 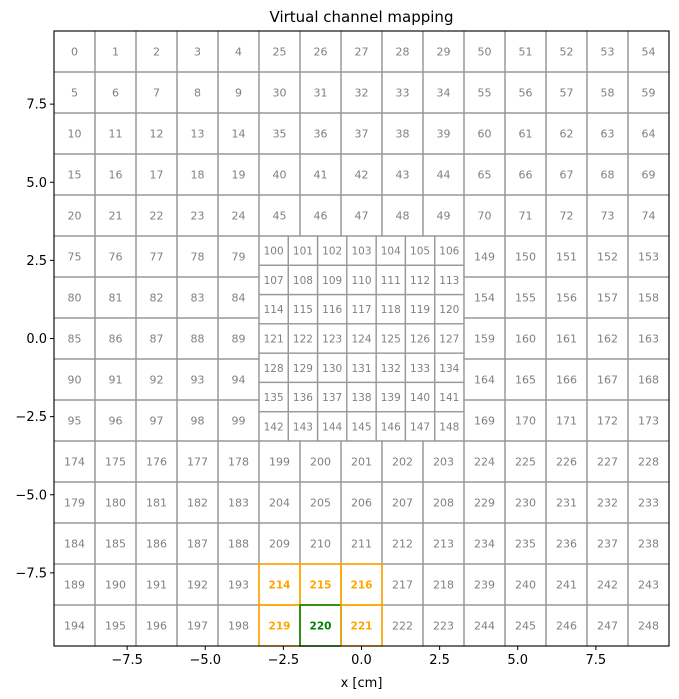 What do you see at coordinates (607, 585) in the screenshot?
I see `channel-label-242: 242` at bounding box center [607, 585].